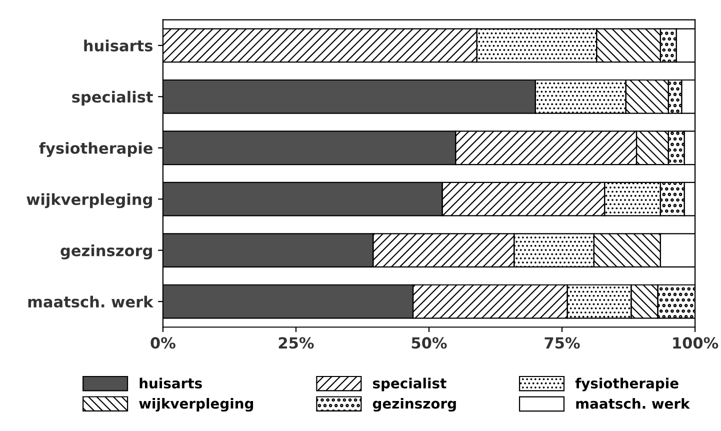 Image resolution: width=721 pixels, height=431 pixels. Describe the element at coordinates (171, 383) in the screenshot. I see `legend-label: huisarts` at that location.